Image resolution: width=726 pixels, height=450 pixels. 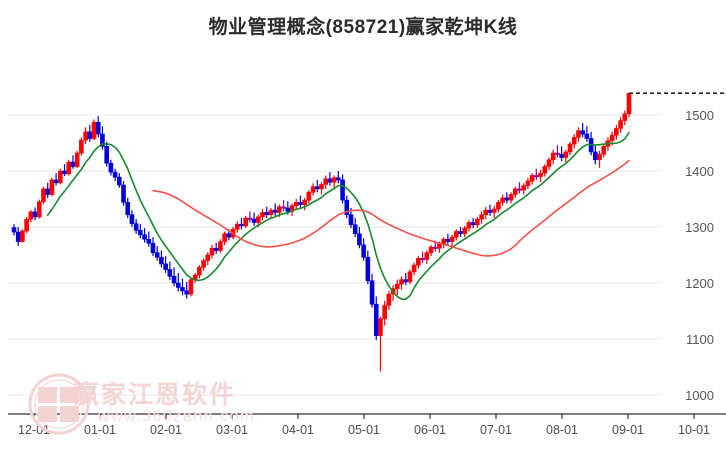 What do you see at coordinates (363, 27) in the screenshot?
I see `page-title: 物业管理概念(858721)赢家乾坤K线` at bounding box center [363, 27].